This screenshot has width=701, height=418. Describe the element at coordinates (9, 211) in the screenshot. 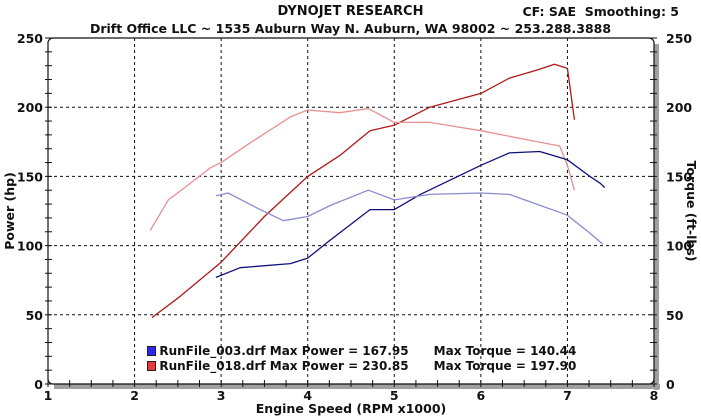

I see `y-axis-label-left: Power (hp)` at that location.